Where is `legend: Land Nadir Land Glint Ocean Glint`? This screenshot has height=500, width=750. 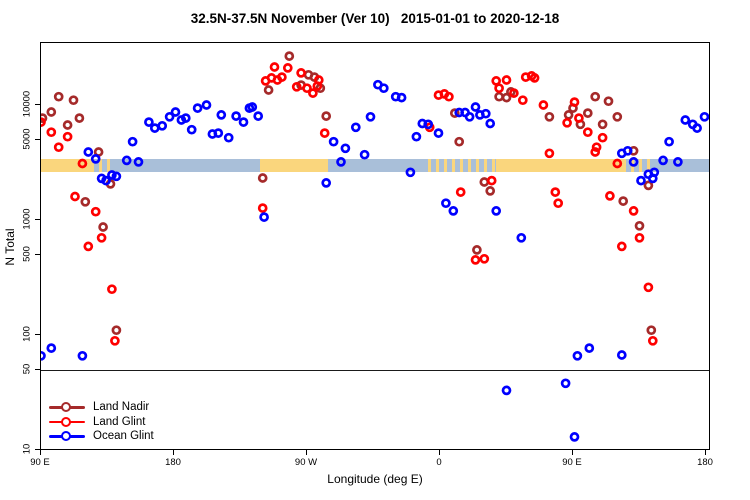
legend: Land Nadir Land Glint Ocean Glint is located at coordinates (101, 422).